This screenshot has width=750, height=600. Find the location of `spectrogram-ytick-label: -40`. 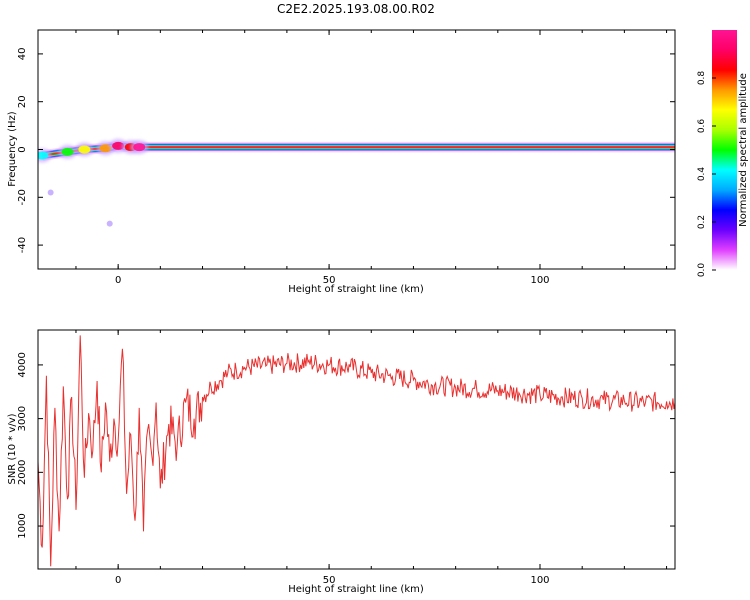

spectrogram-ytick-label: -40 is located at coordinates (22, 245).